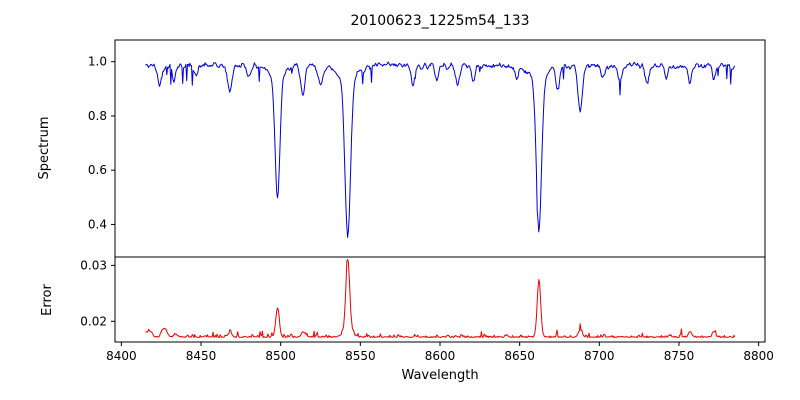 The image size is (800, 400). I want to click on x-tick-label: 8600, so click(440, 356).